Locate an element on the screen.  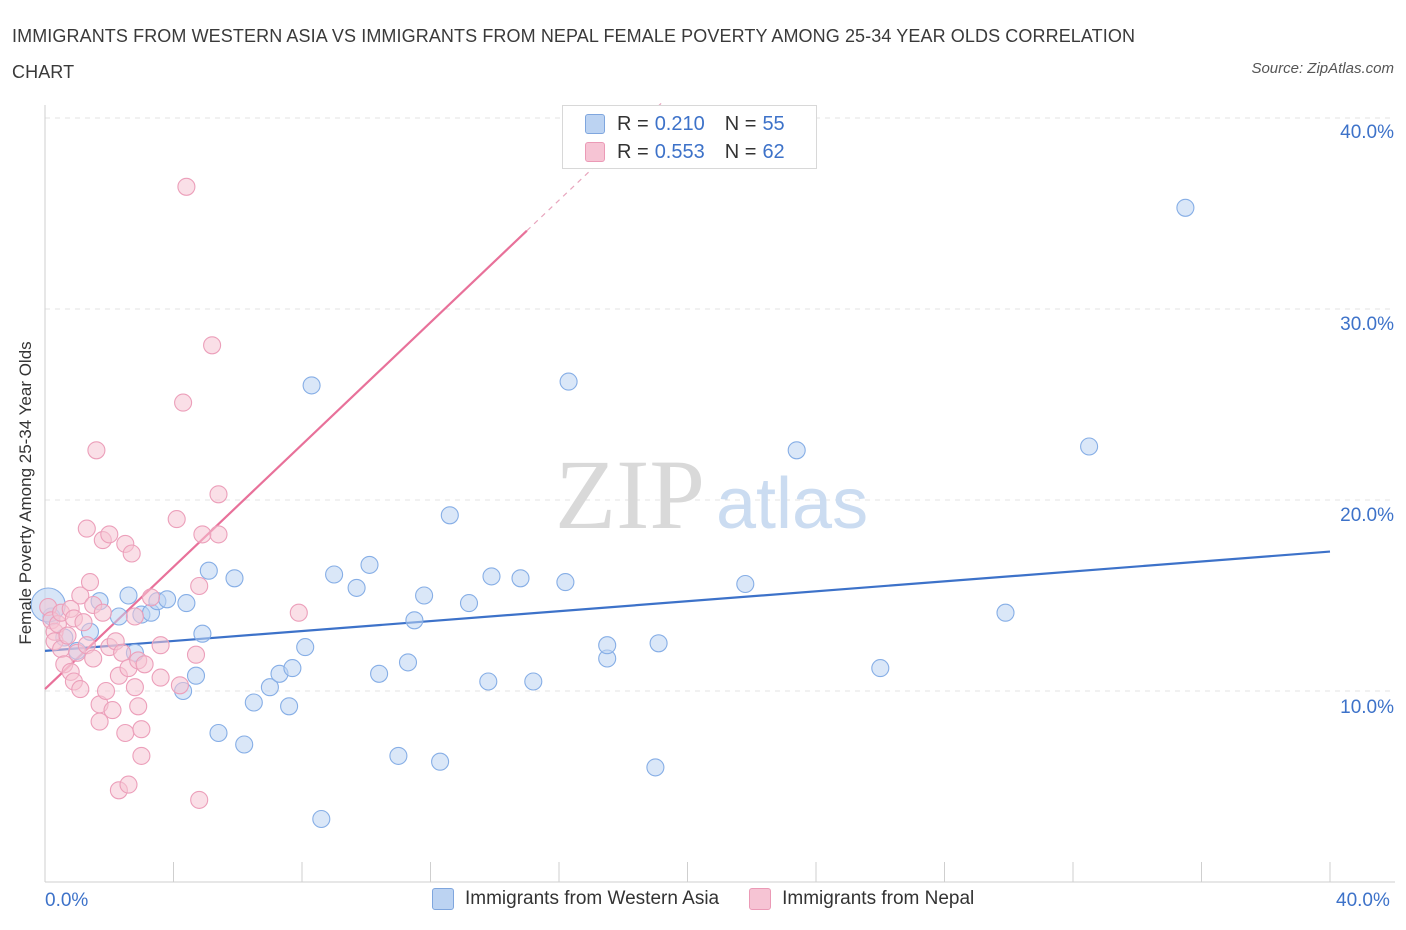
legend-row-nepal: R = 0.553 N = 62 is located at coordinates (685, 152).